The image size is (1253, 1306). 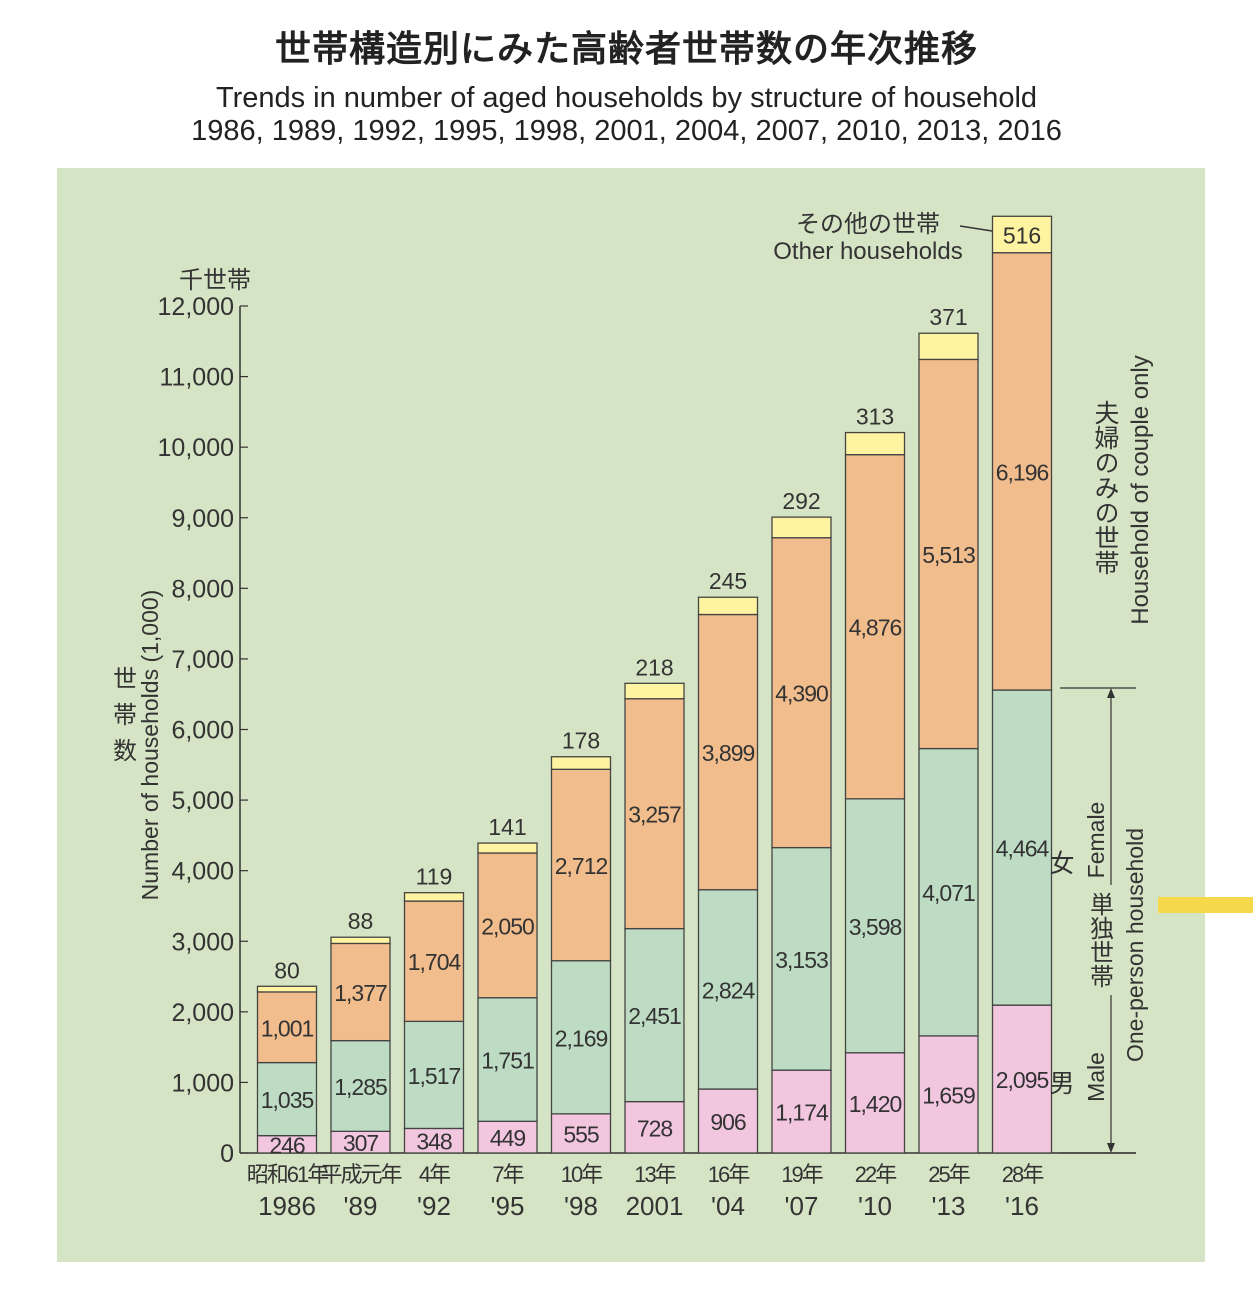 I want to click on data-label: 1,001, so click(x=287, y=1028).